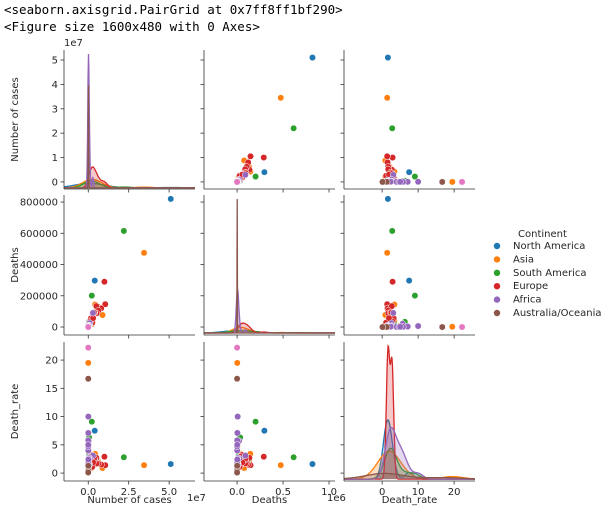  Describe the element at coordinates (88, 492) in the screenshot. I see `x-tick-label: 0.0` at that location.